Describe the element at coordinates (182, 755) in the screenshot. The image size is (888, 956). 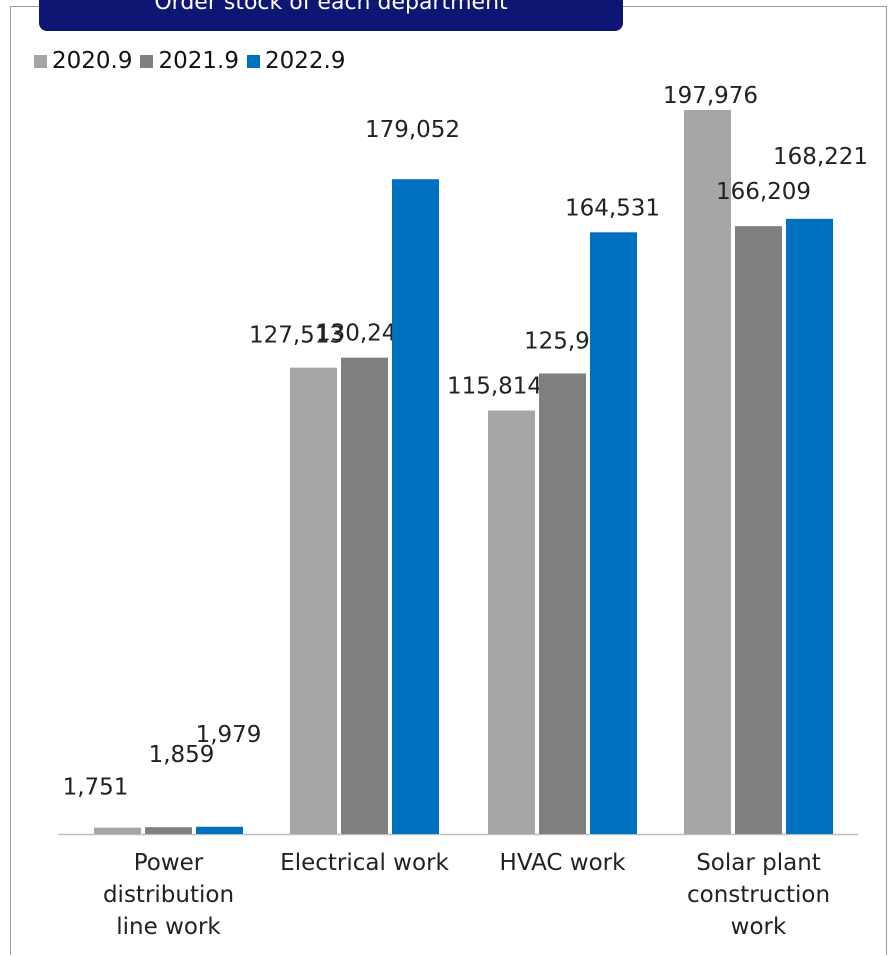
I see `data-label-2021.9-0: 1,859` at that location.